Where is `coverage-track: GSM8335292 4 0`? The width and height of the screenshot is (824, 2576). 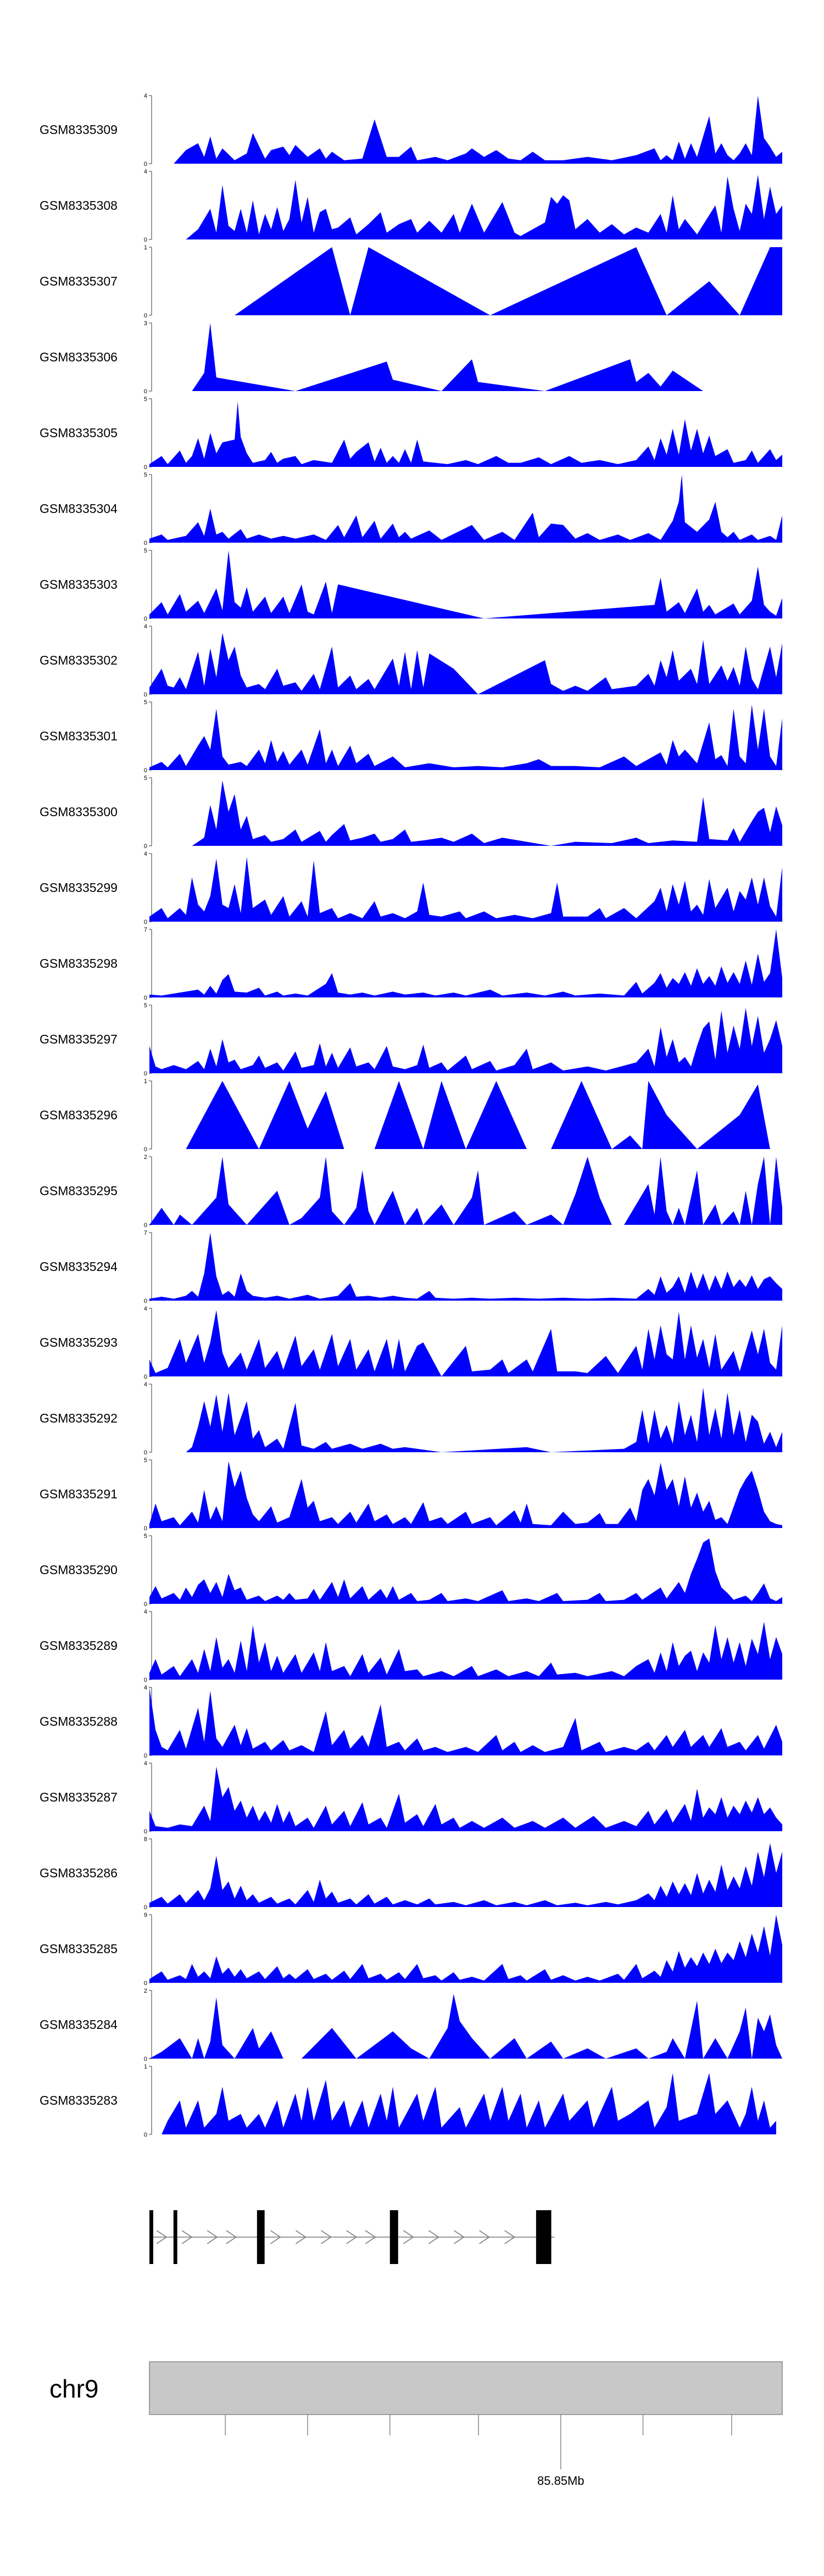 coverage-track: GSM8335292 4 0 is located at coordinates (411, 1418).